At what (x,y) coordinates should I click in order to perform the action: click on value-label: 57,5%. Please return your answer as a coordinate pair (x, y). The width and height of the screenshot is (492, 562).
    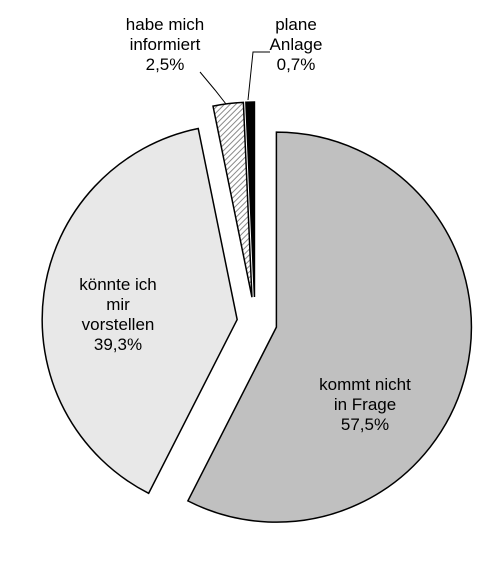
    Looking at the image, I should click on (365, 424).